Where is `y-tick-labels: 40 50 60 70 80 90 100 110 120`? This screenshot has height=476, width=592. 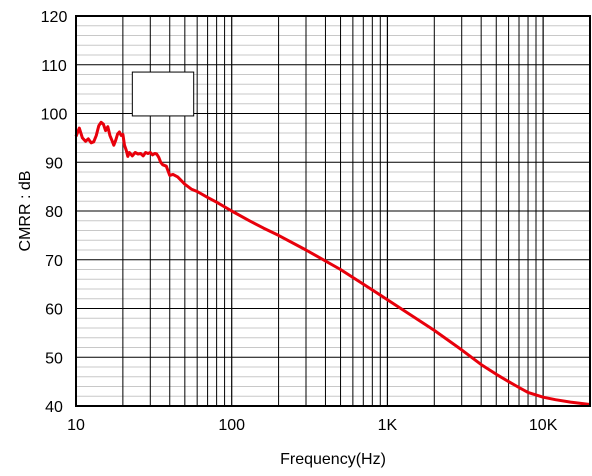 y-tick-labels: 40 50 60 70 80 90 100 110 120 is located at coordinates (54, 212).